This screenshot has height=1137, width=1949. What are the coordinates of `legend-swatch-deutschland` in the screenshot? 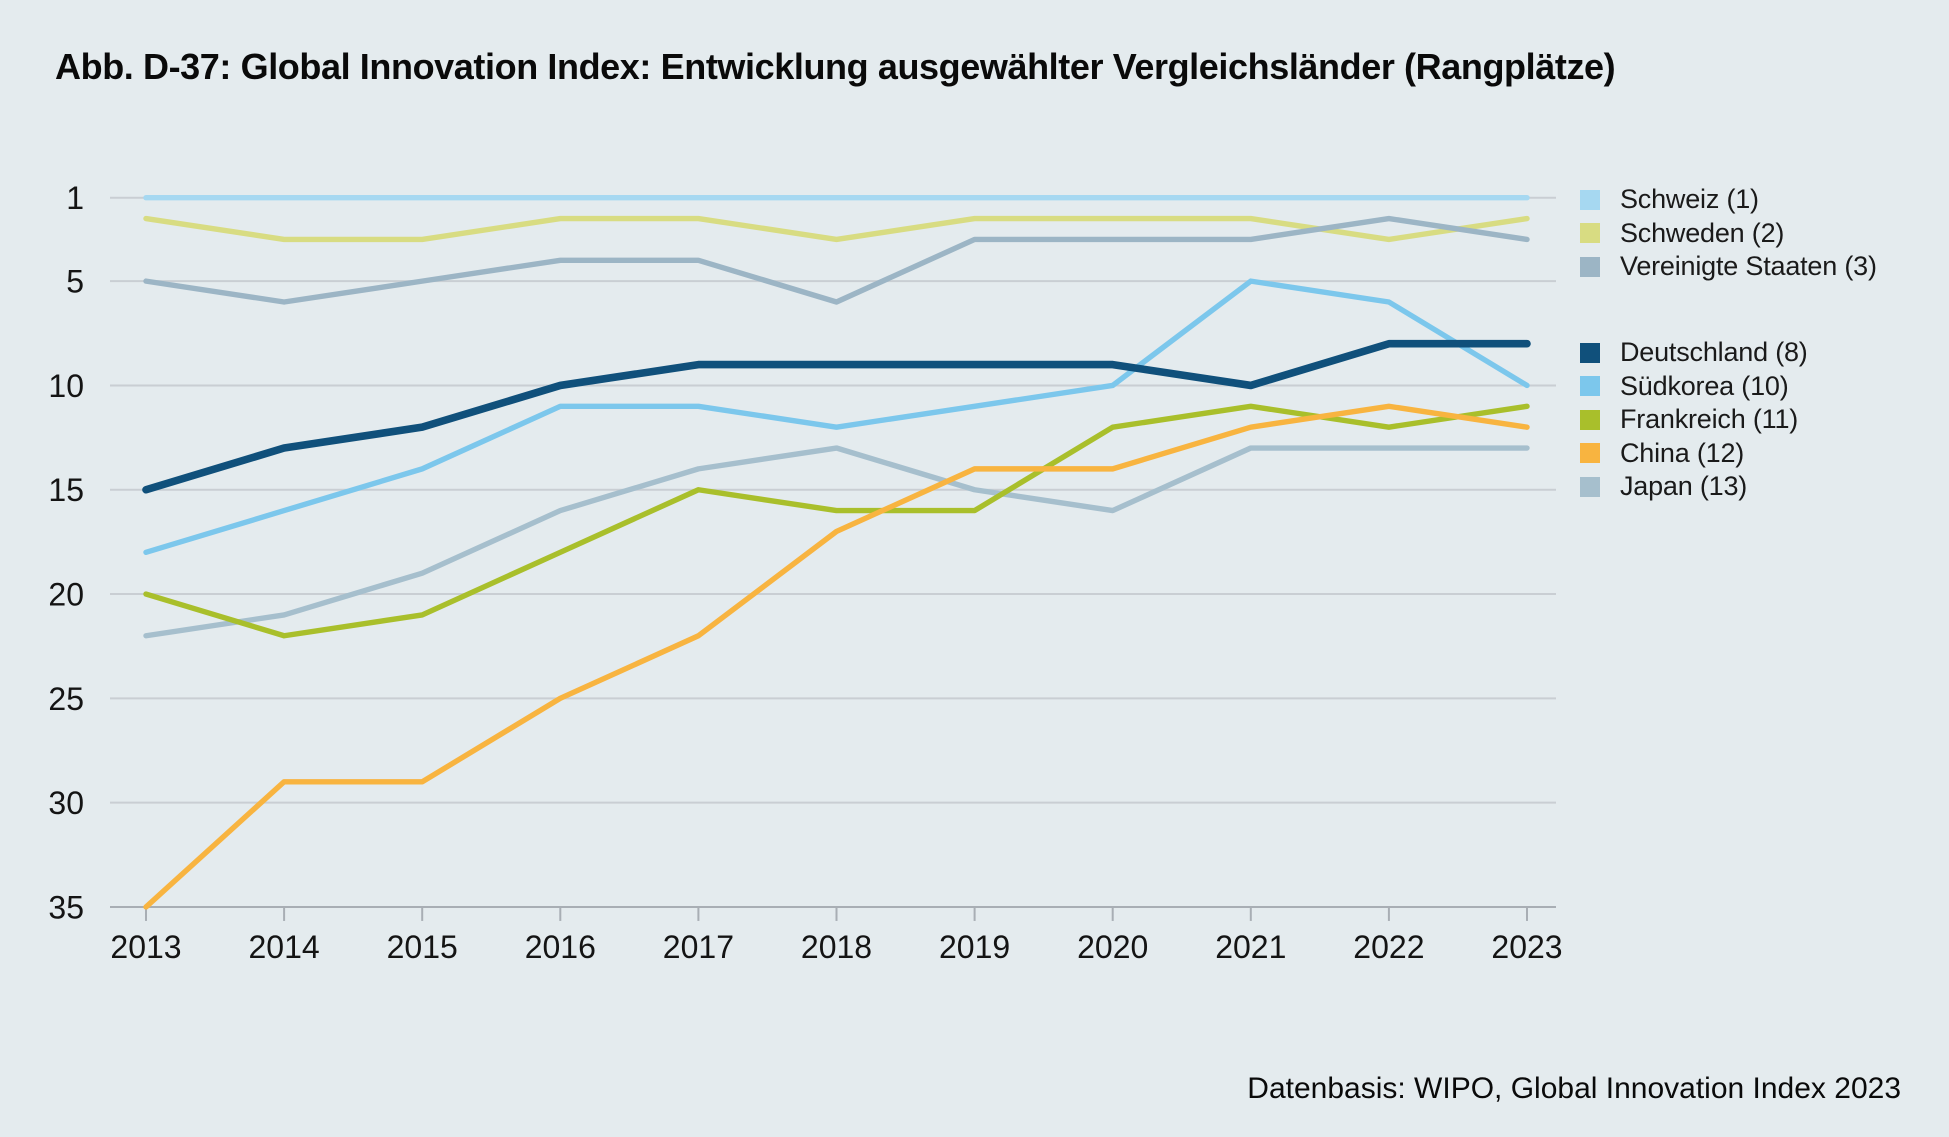 It's located at (1590, 352).